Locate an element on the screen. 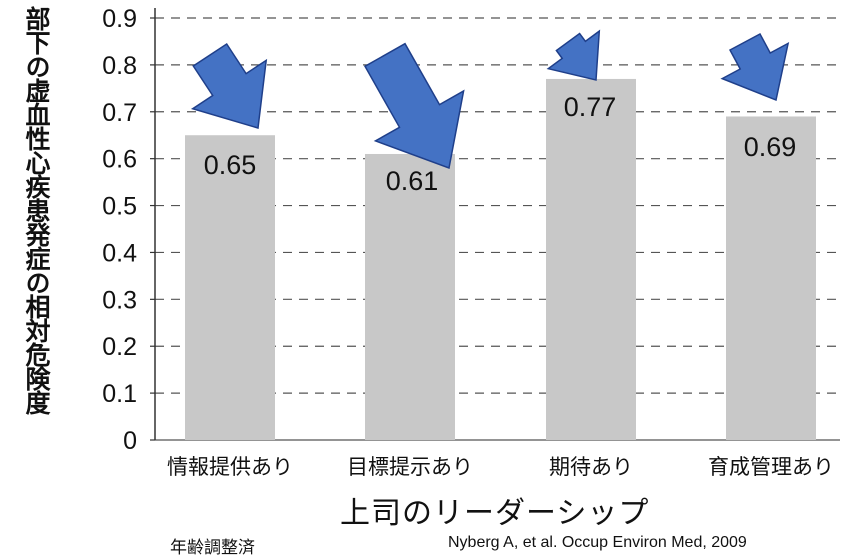 The width and height of the screenshot is (853, 559). value-label: 0.61 is located at coordinates (412, 181).